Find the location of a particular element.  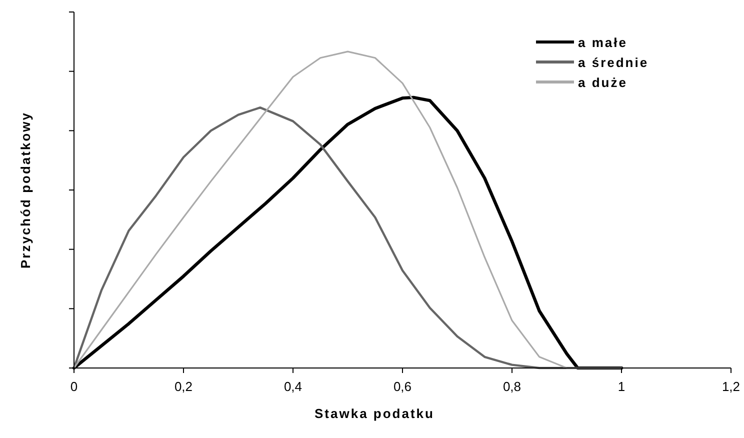

legend-label: a małe is located at coordinates (603, 42).